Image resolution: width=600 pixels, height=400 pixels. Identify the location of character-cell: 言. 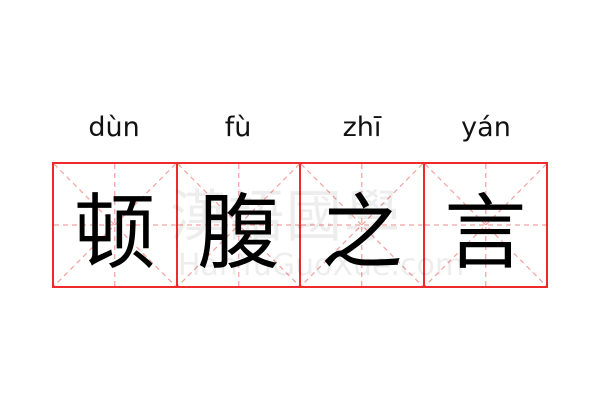
(486, 225).